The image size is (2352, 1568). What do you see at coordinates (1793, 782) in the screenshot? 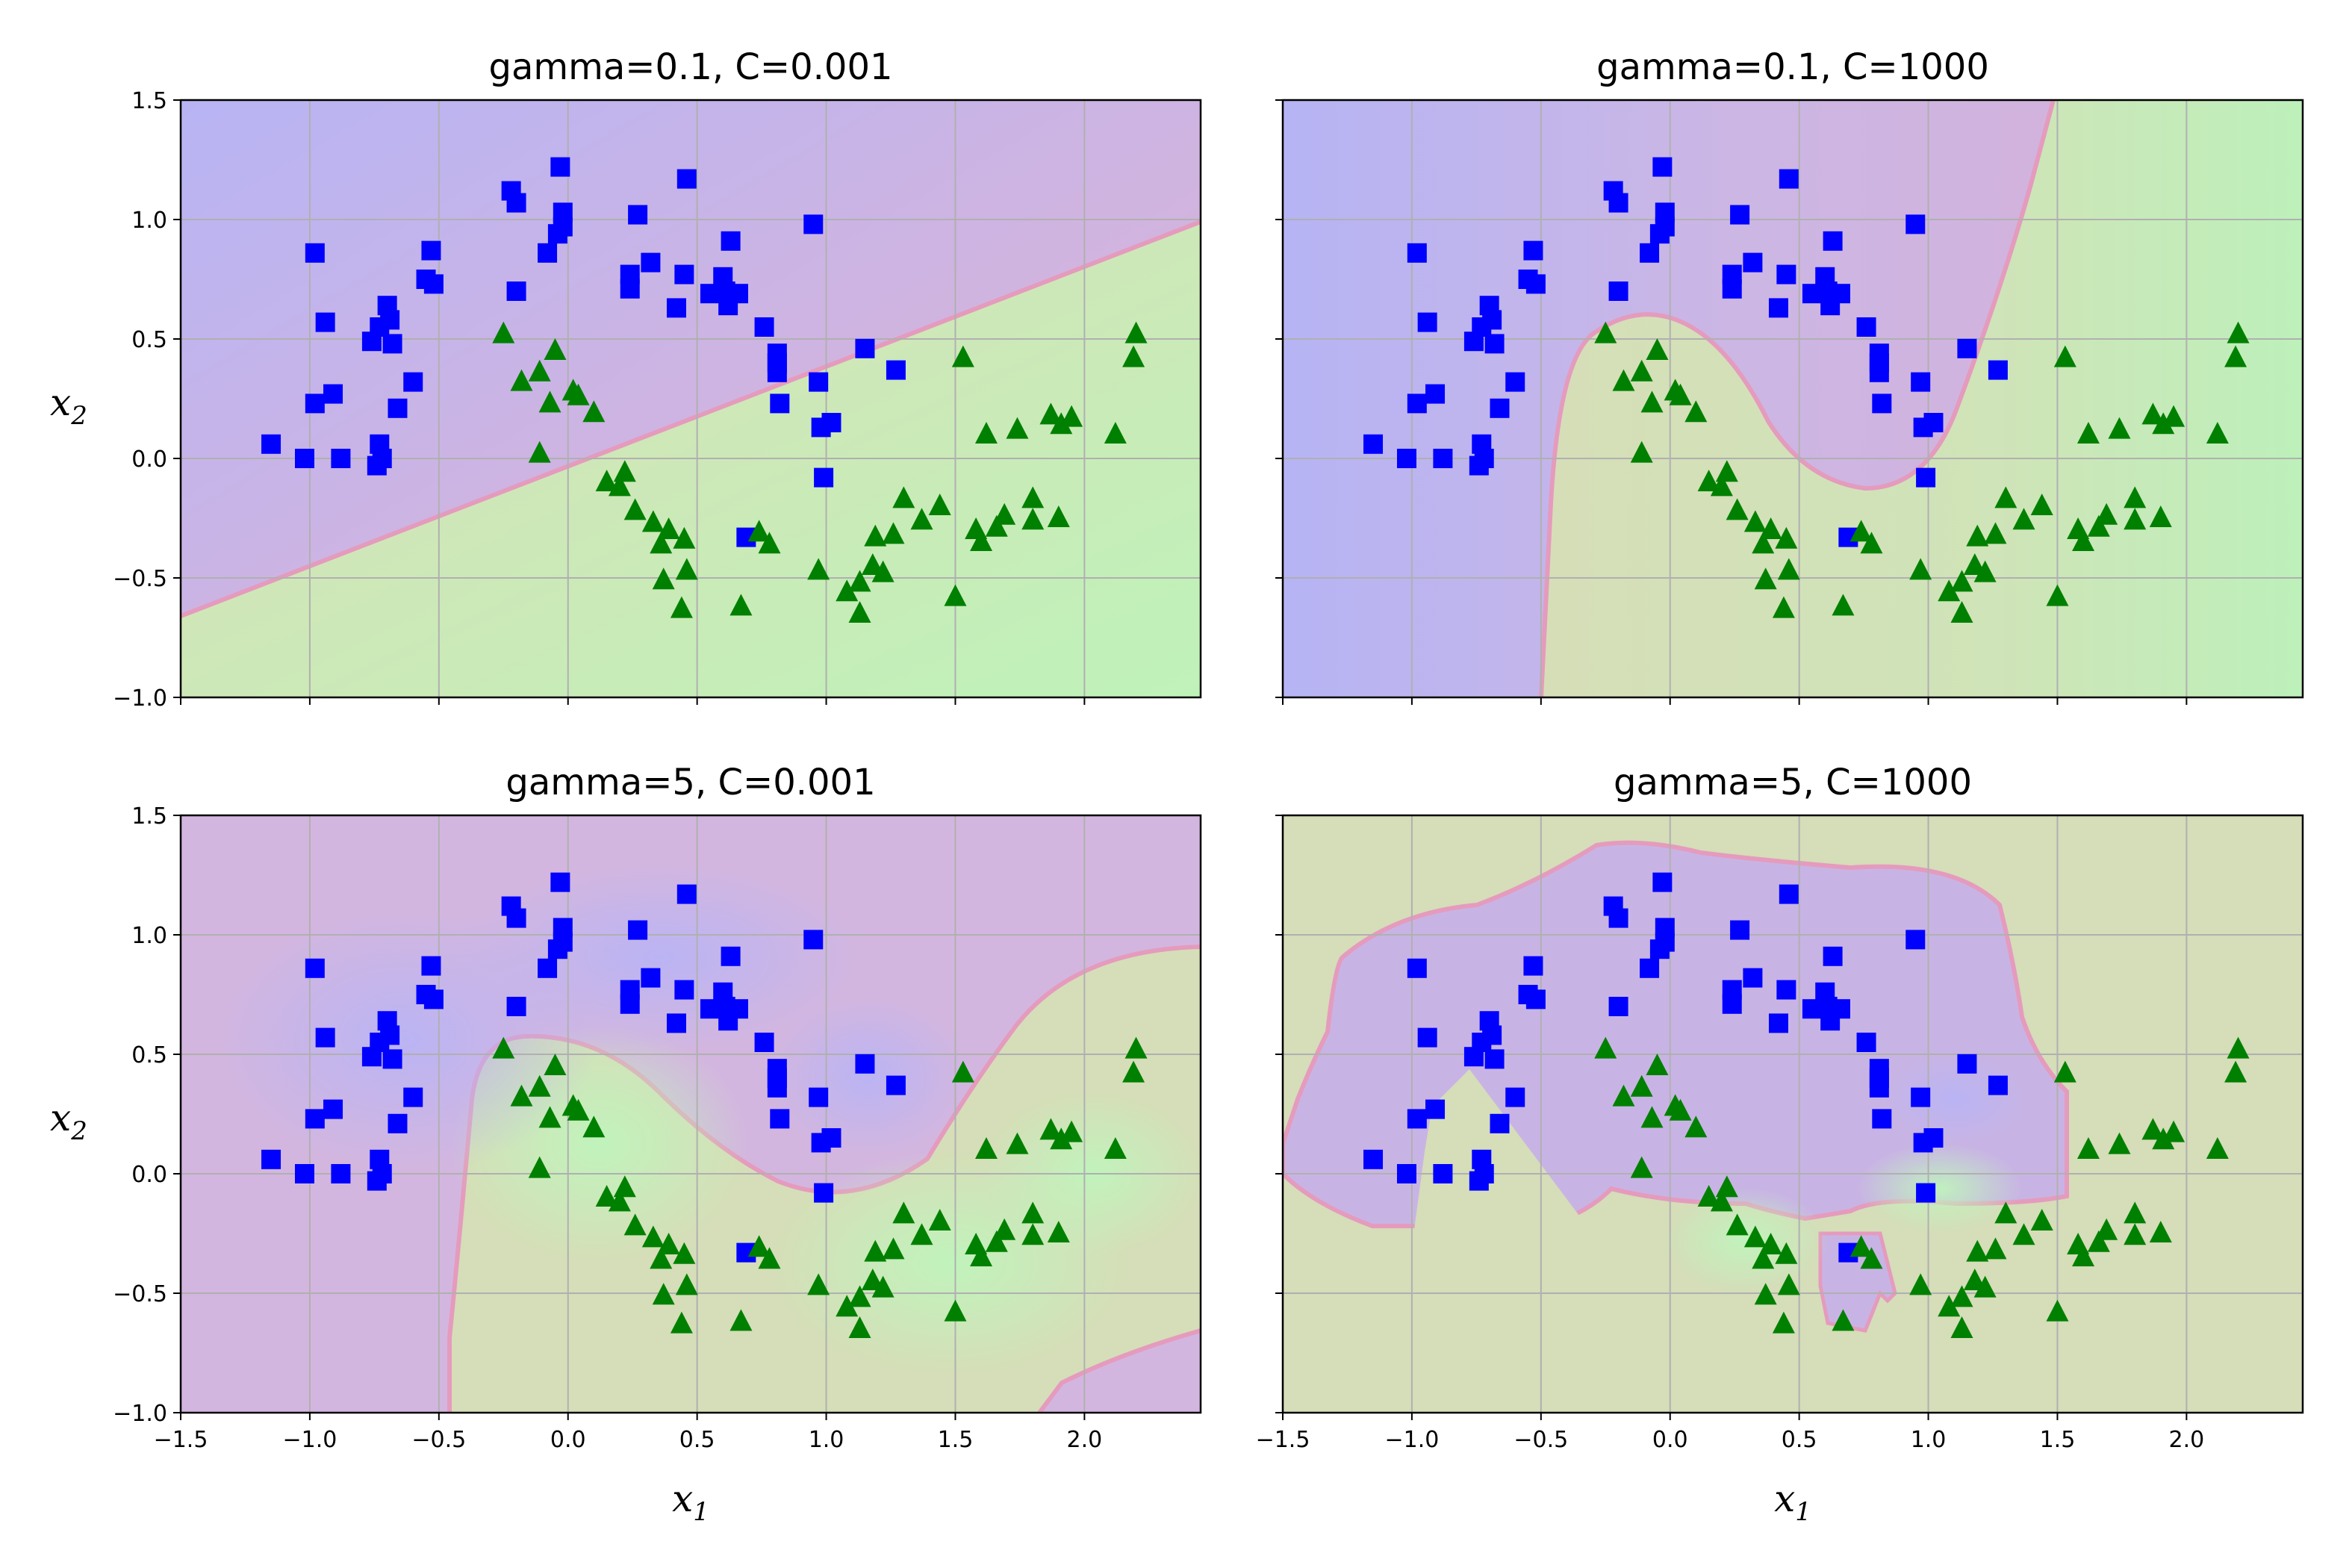
I see `panel-title: gamma=5, C=1000` at bounding box center [1793, 782].